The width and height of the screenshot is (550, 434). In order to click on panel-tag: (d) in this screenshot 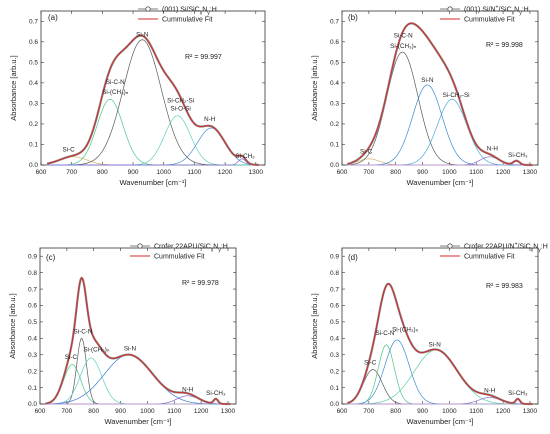, I will do `click(353, 257)`.